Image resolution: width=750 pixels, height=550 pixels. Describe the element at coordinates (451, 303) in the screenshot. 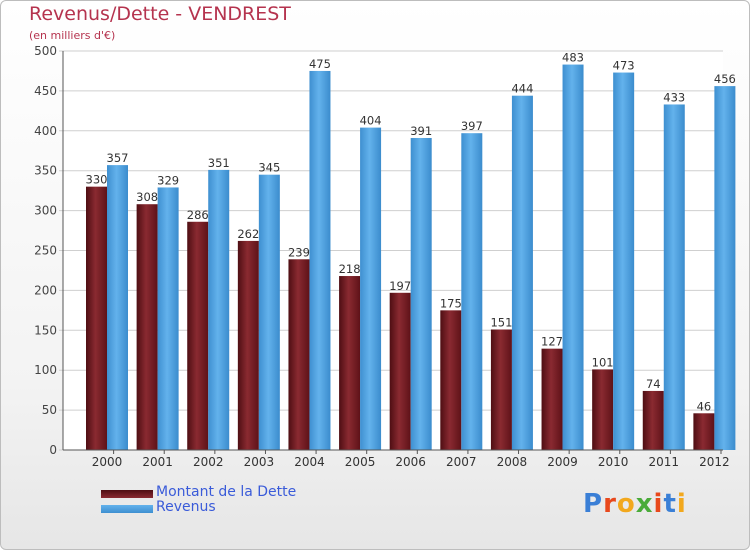

I see `data-label-debt-2007: 175` at that location.